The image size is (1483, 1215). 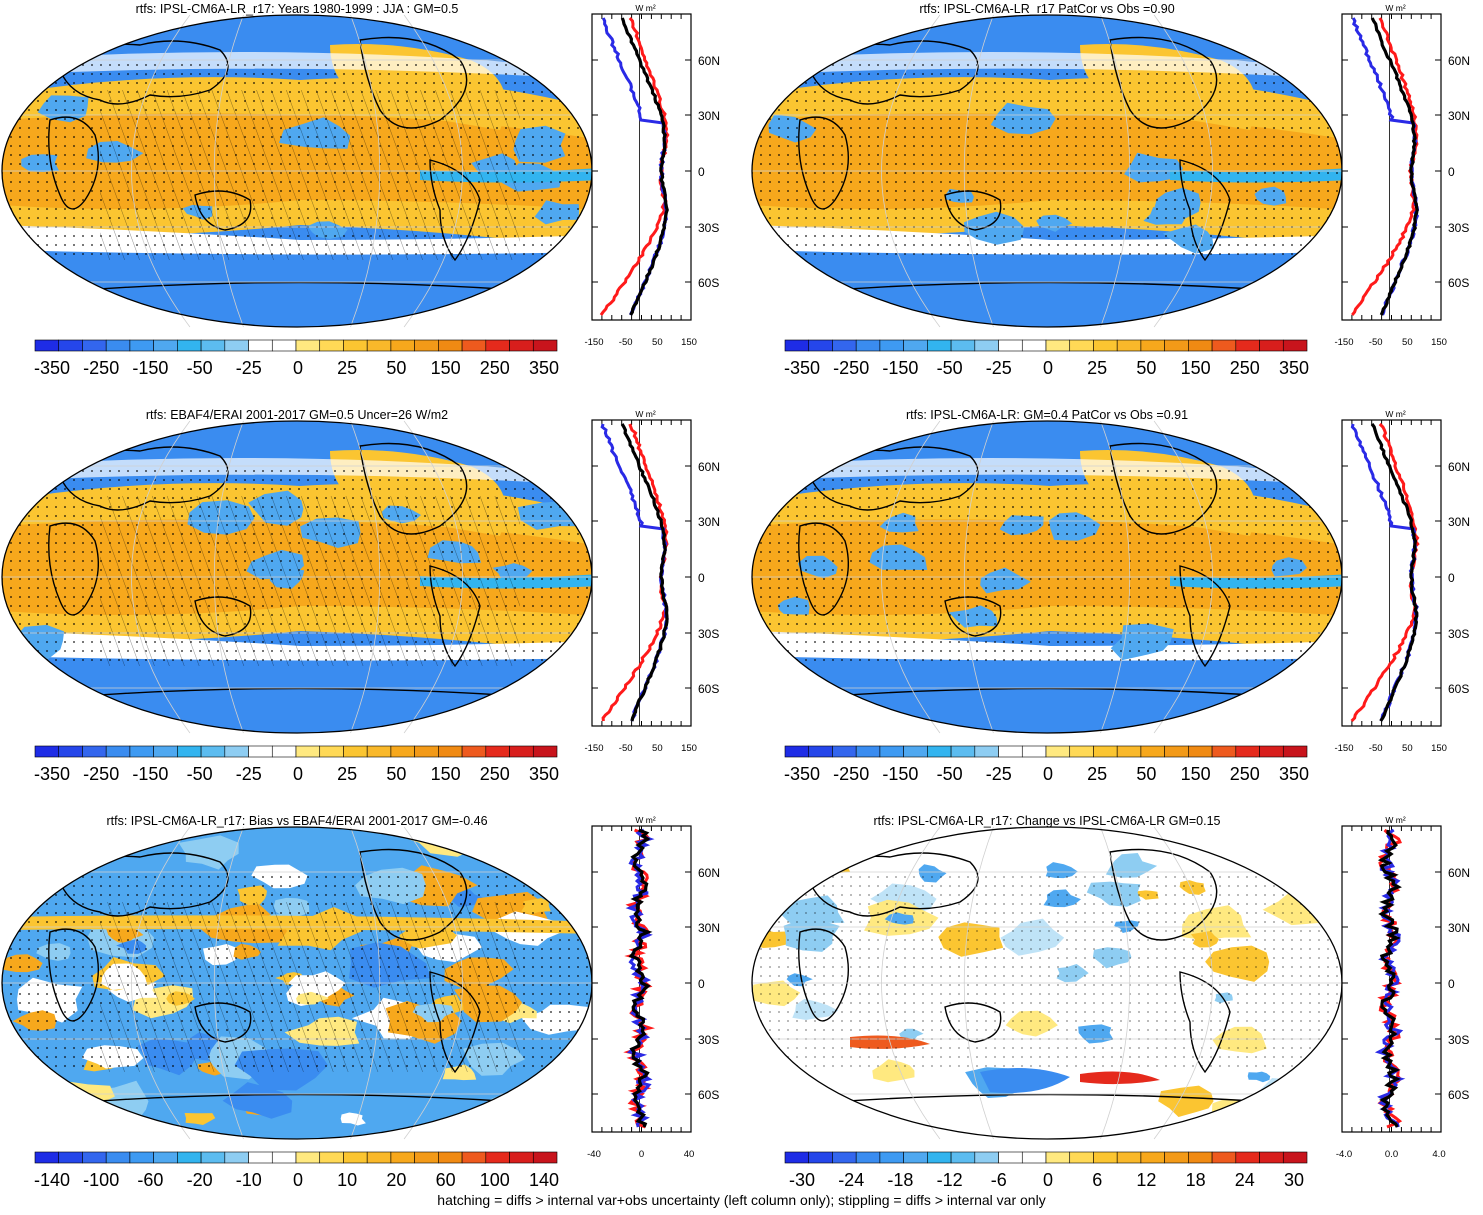 I want to click on colorbar-label: 60, so click(x=446, y=1180).